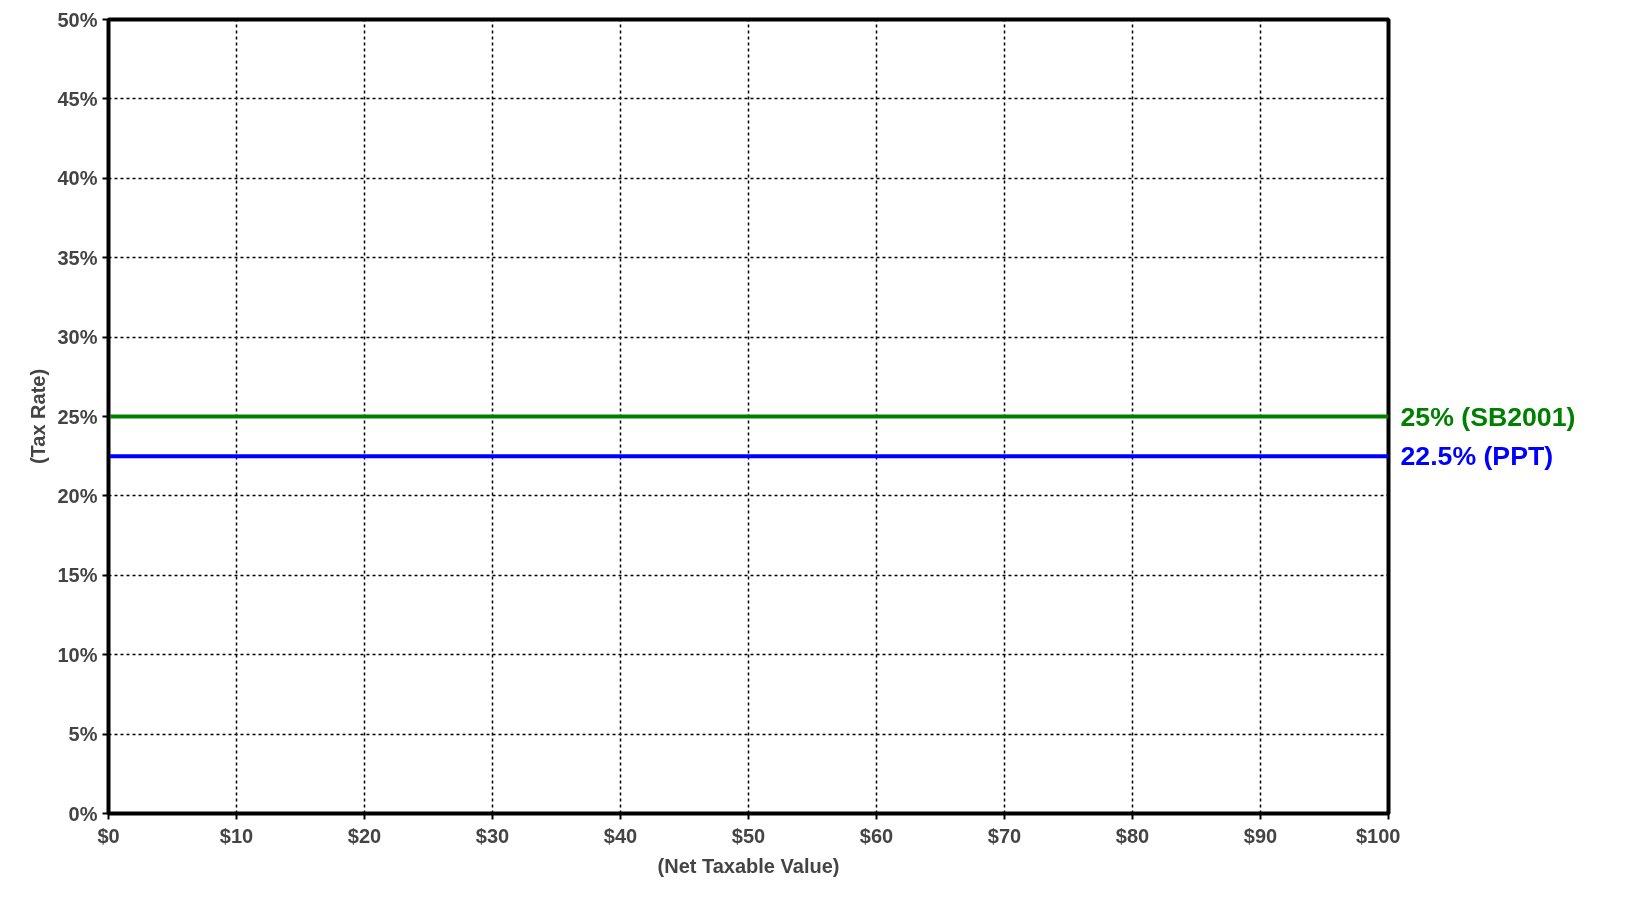 Image resolution: width=1634 pixels, height=909 pixels. What do you see at coordinates (620, 835) in the screenshot?
I see `x-tick-label: $40` at bounding box center [620, 835].